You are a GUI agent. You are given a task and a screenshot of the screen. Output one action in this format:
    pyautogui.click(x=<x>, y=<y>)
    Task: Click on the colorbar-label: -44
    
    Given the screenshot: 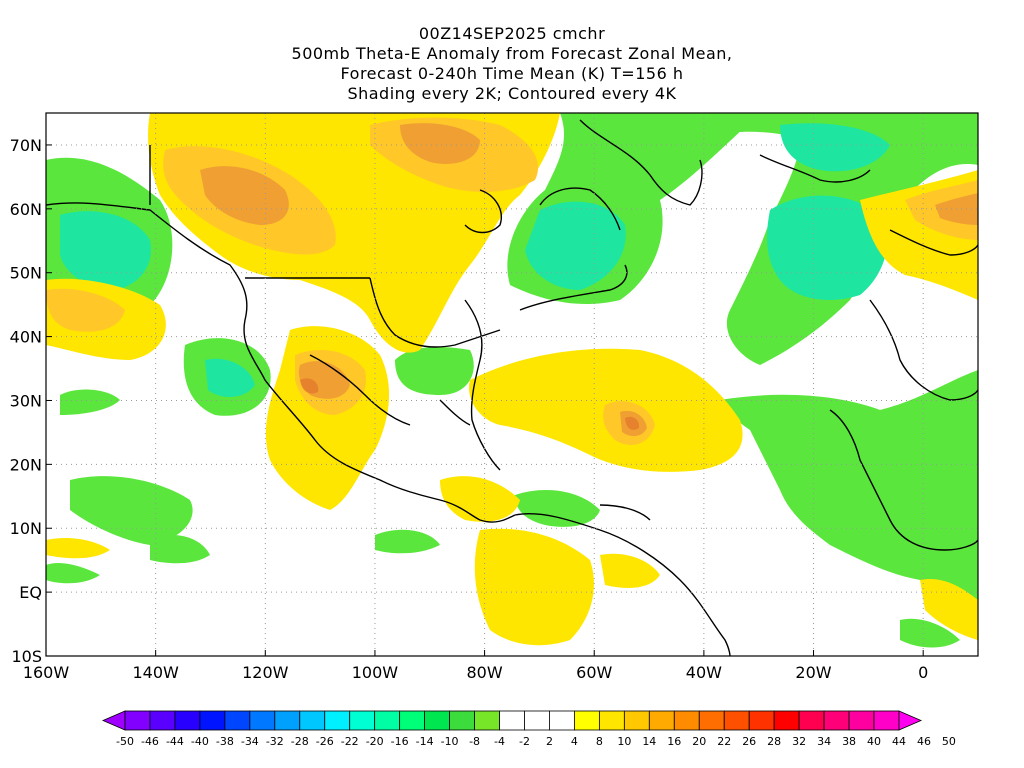 What is the action you would take?
    pyautogui.click(x=175, y=741)
    